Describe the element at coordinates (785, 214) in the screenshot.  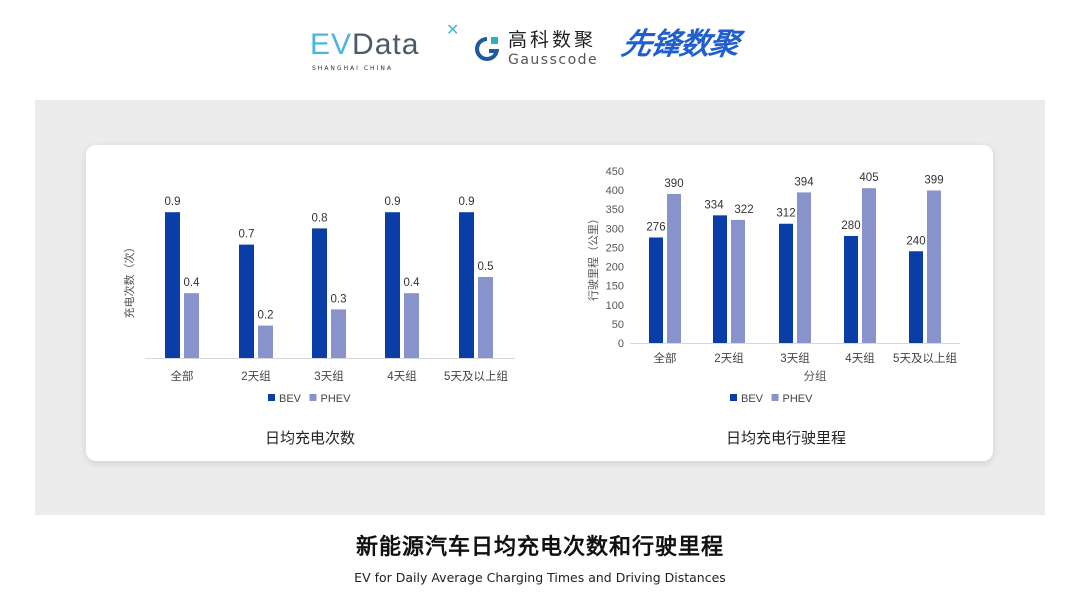
I see `data-label: 312` at that location.